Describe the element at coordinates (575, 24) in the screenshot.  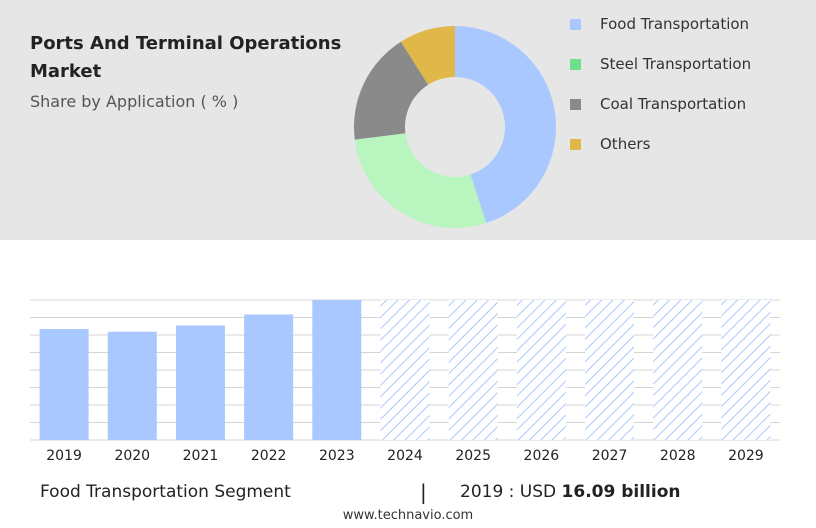
I see `legend-swatch-food` at that location.